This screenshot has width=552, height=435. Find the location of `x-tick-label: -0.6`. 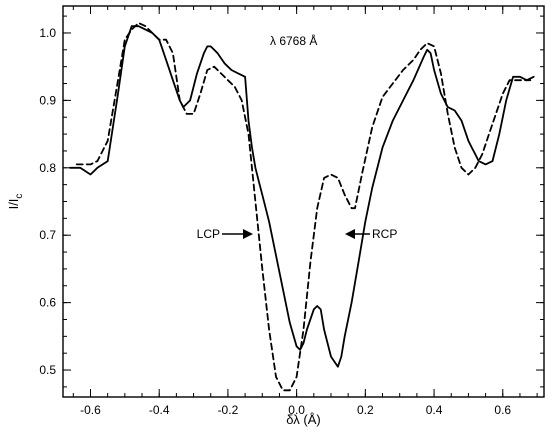

x-tick-label: -0.6 is located at coordinates (90, 410).